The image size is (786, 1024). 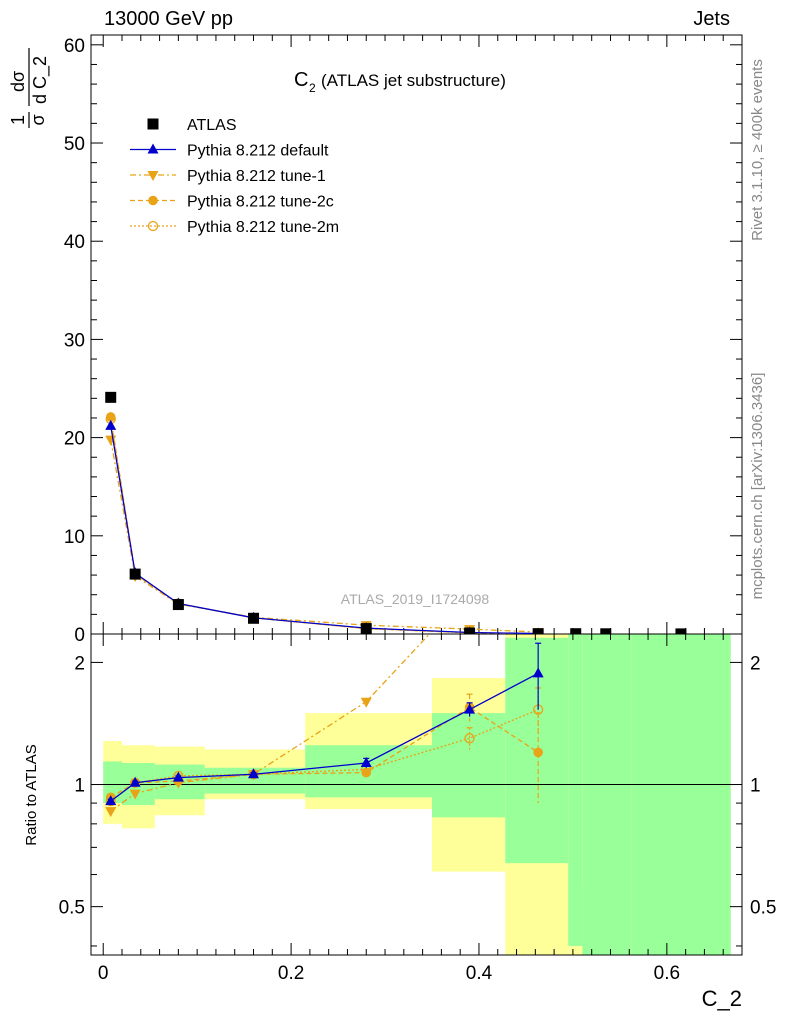 I want to click on legend-label-tune1: Pythia 8.212 tune-1, so click(x=256, y=176).